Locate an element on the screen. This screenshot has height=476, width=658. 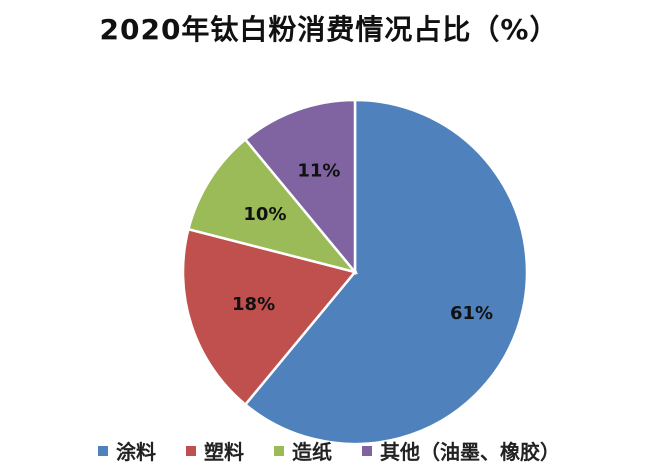
legend-label-paper: 造纸 is located at coordinates (312, 452).